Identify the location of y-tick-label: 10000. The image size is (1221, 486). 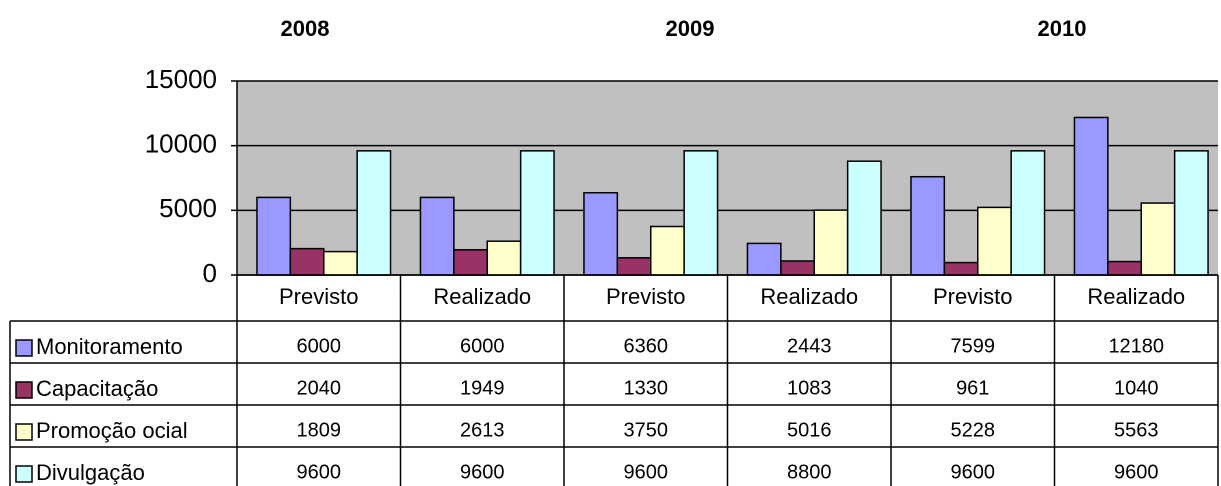
(181, 144).